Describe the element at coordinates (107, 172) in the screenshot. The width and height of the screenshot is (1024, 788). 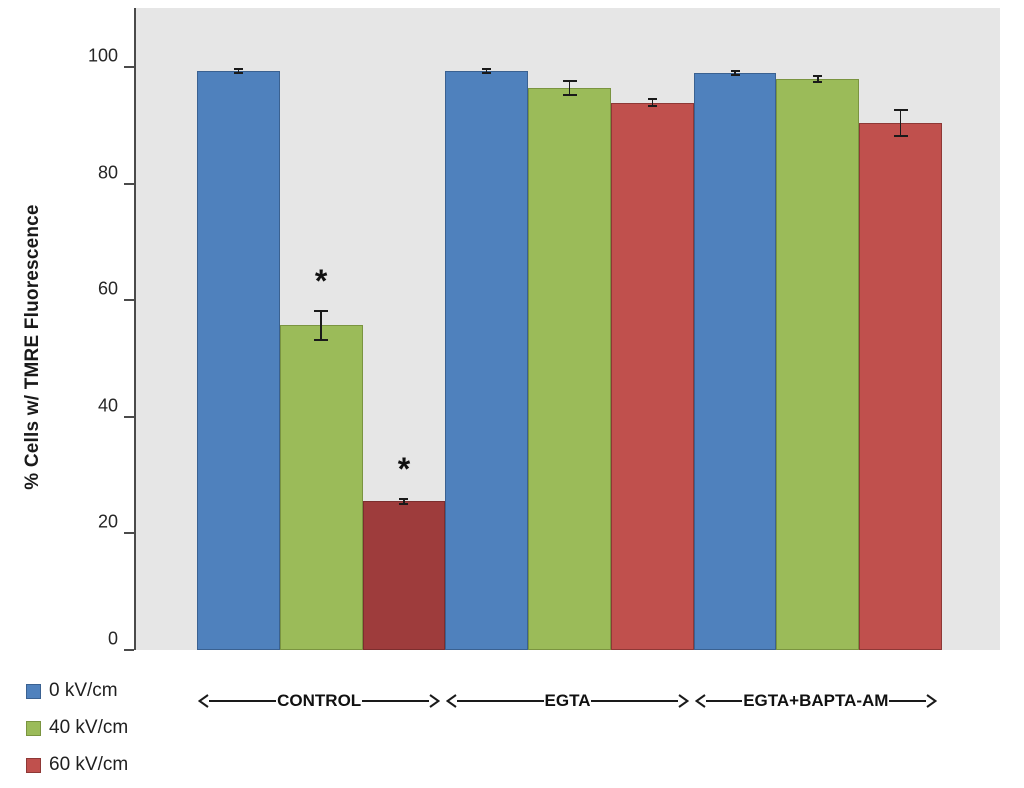
I see `y-tick-label: 80` at that location.